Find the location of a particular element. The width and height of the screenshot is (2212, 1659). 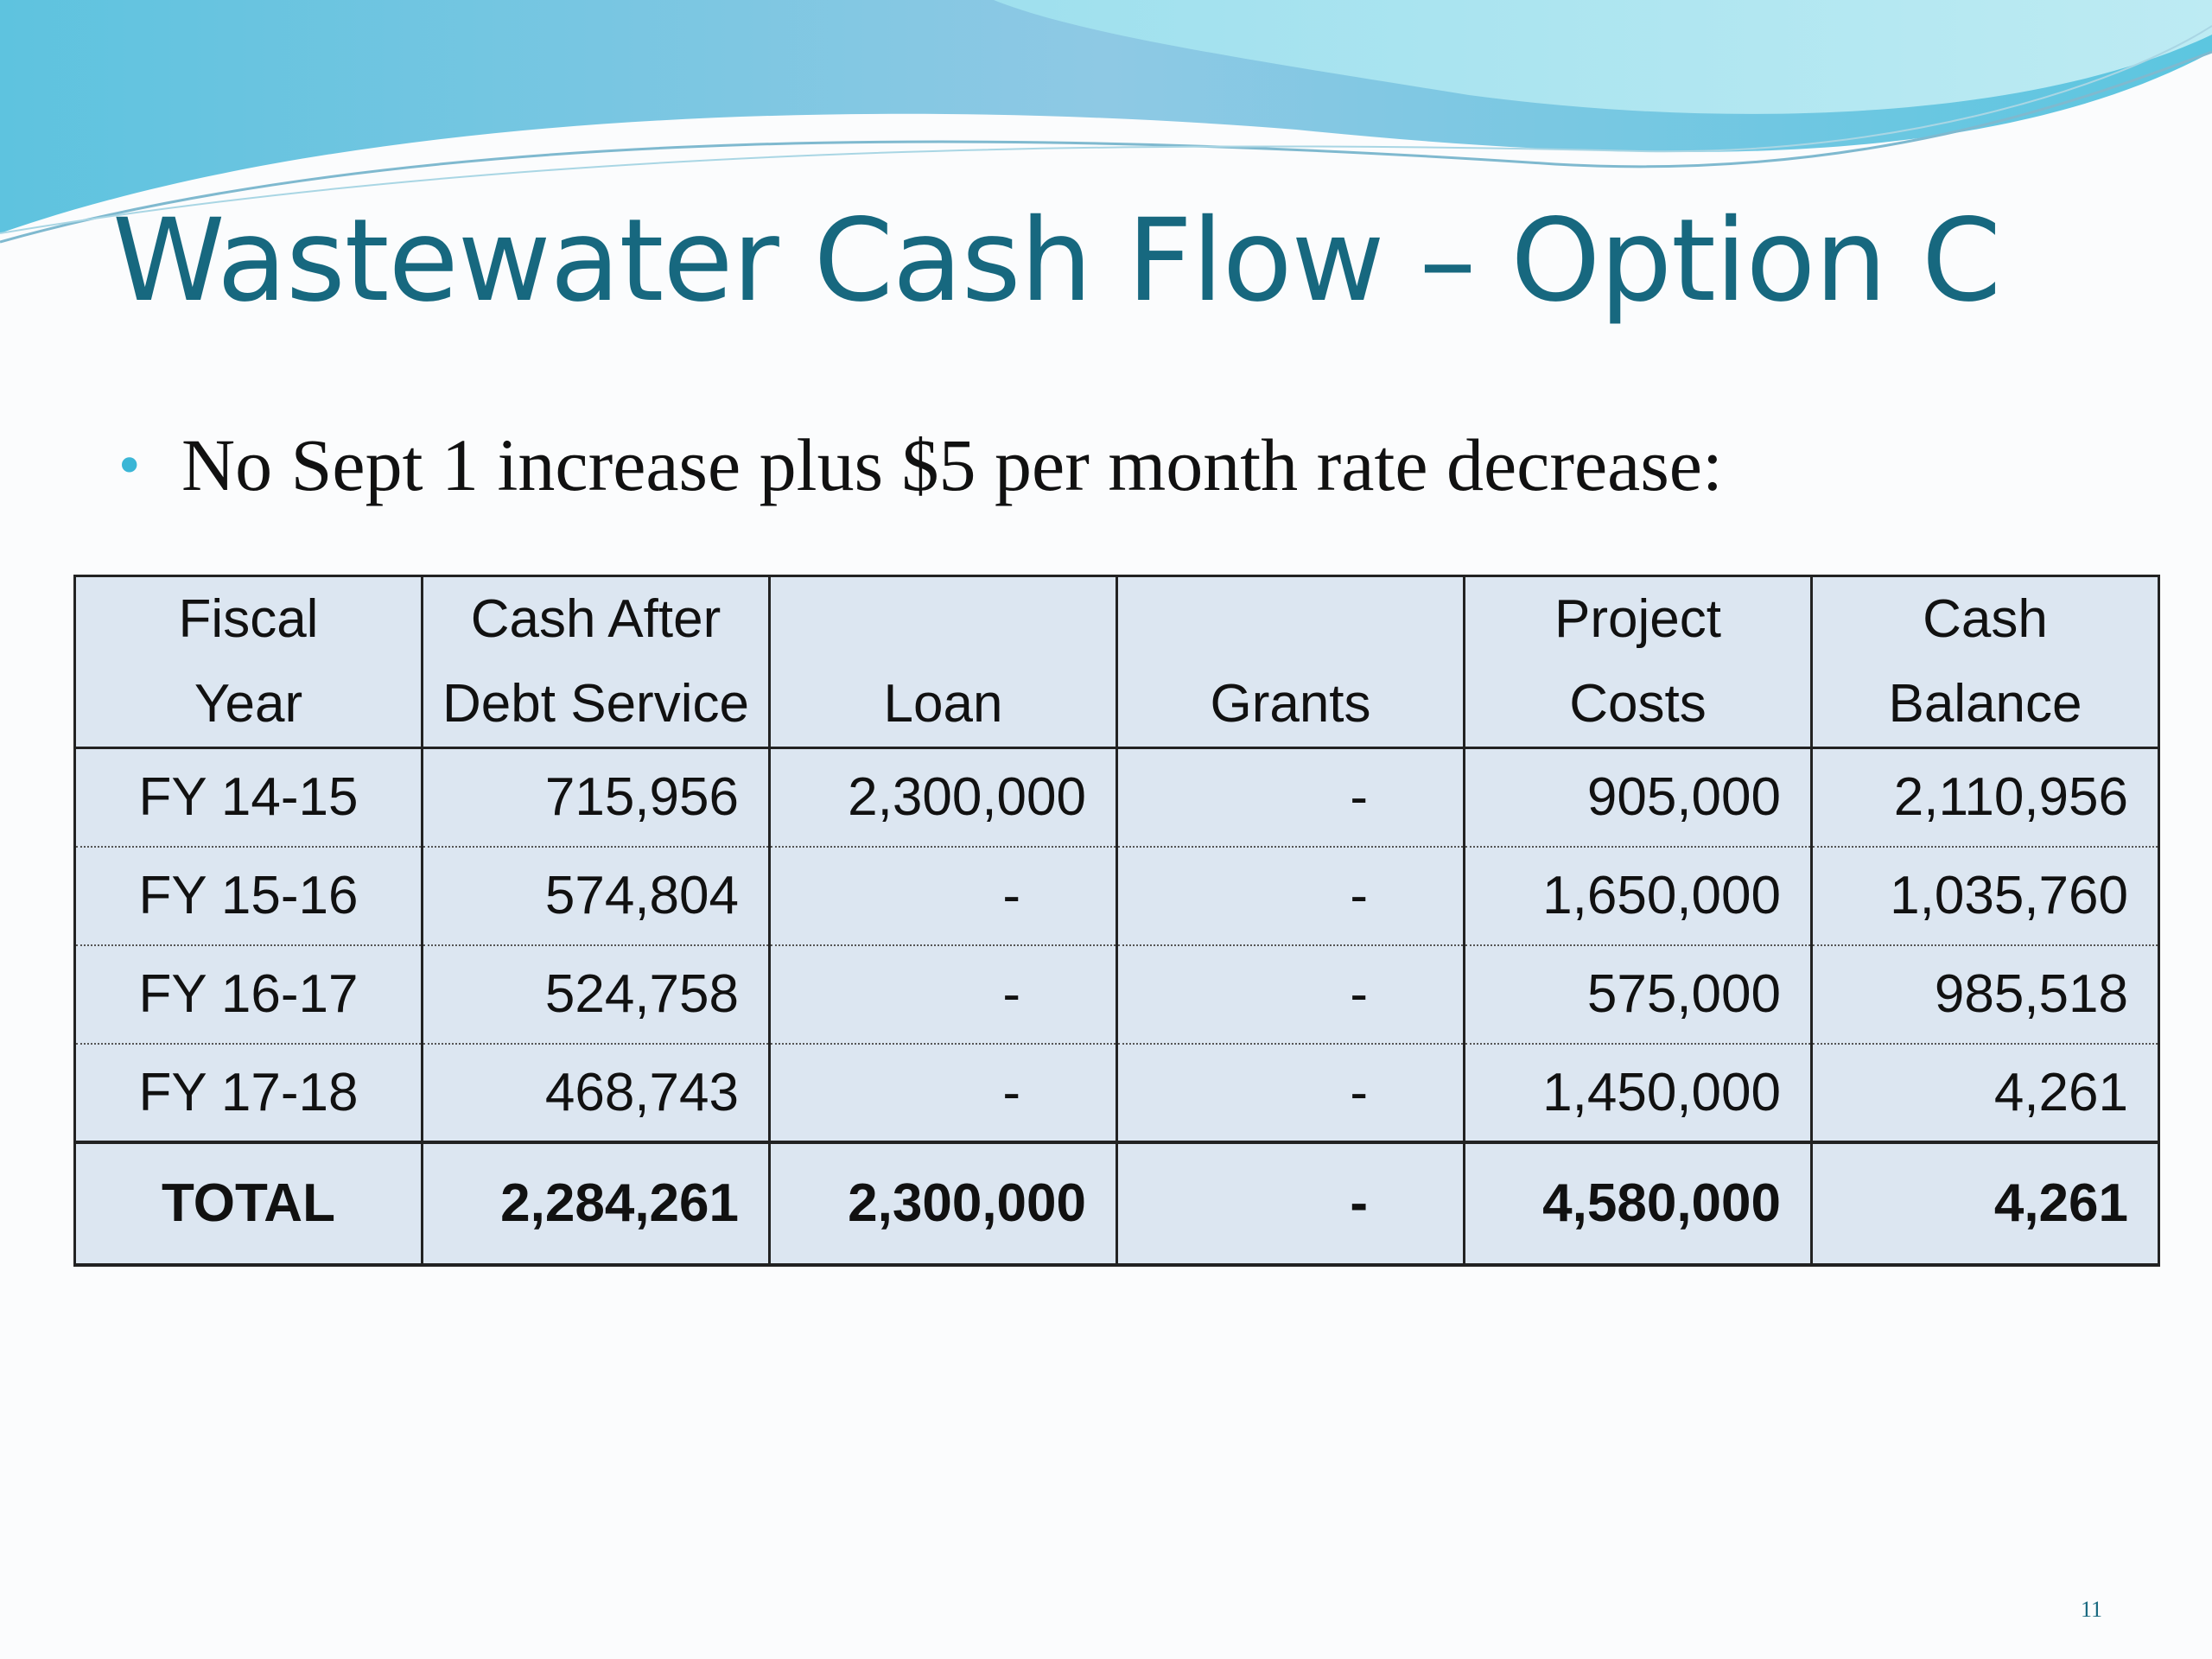

table-cell: FY 14-15 is located at coordinates (248, 797).